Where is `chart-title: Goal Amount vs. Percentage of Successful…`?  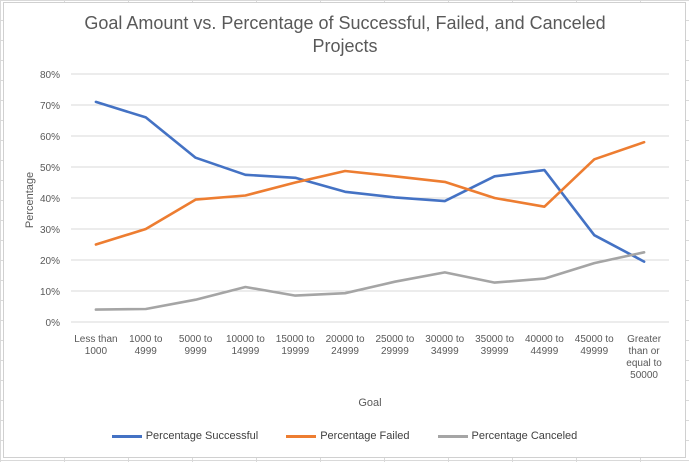
chart-title: Goal Amount vs. Percentage of Successful… is located at coordinates (345, 34).